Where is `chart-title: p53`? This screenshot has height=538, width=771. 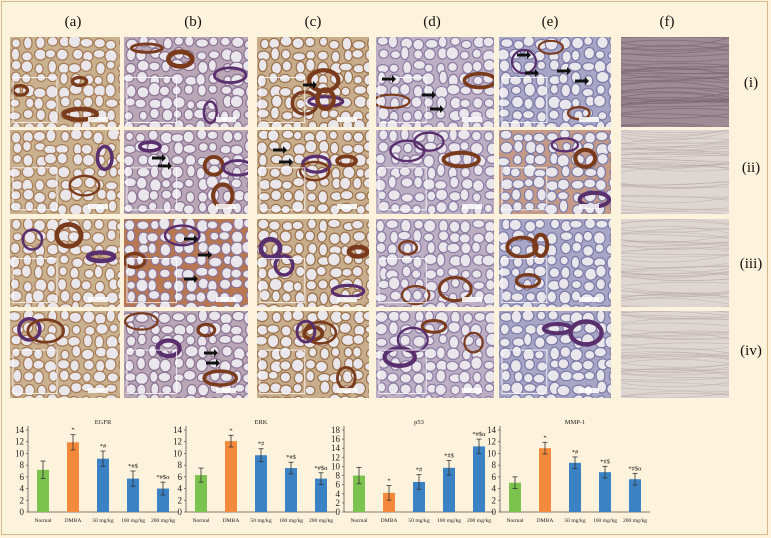 chart-title: p53 is located at coordinates (419, 422).